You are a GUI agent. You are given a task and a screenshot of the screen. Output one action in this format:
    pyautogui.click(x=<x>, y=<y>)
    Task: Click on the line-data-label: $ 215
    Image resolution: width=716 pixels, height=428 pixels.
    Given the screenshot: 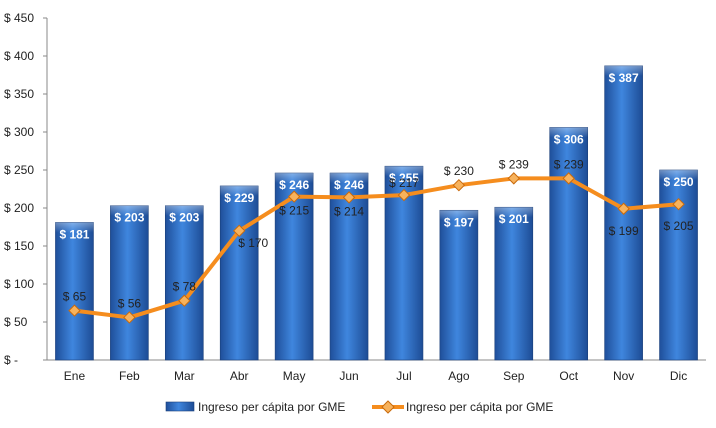 What is the action you would take?
    pyautogui.click(x=294, y=211)
    